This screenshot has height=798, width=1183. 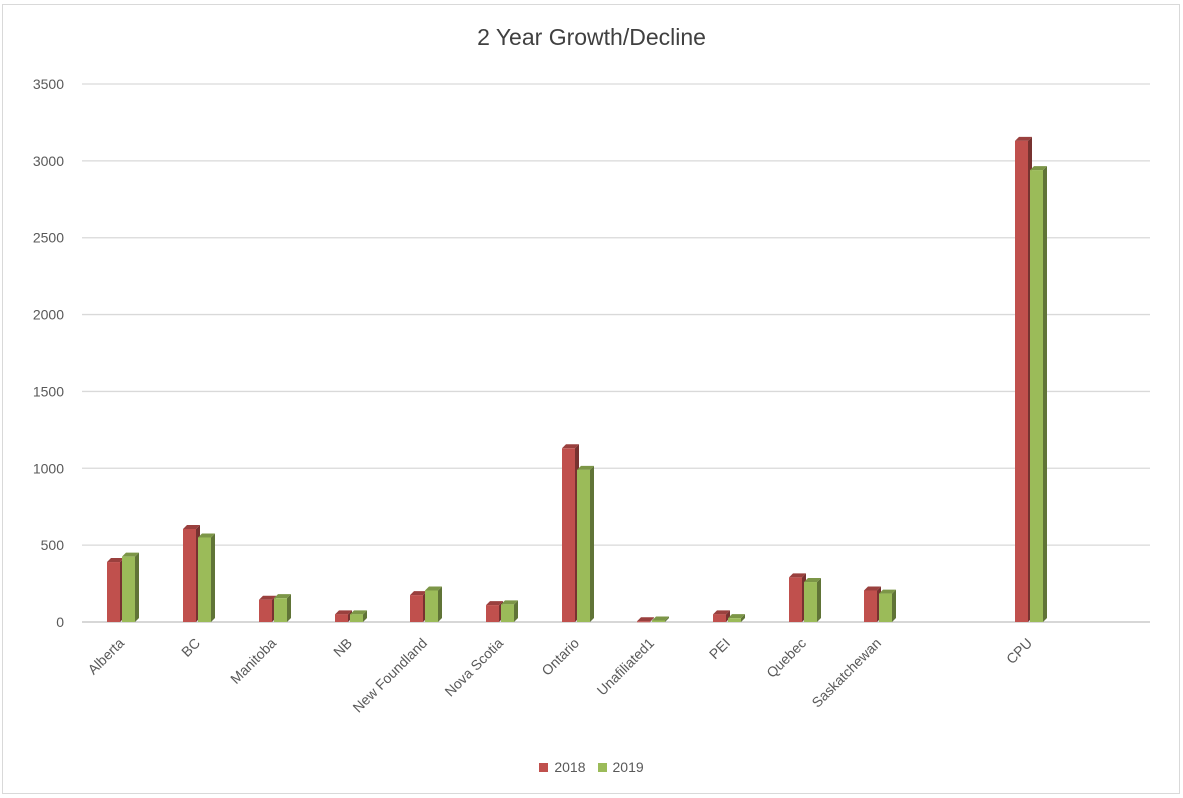 I want to click on y-tick-label: 1500, so click(x=48, y=391).